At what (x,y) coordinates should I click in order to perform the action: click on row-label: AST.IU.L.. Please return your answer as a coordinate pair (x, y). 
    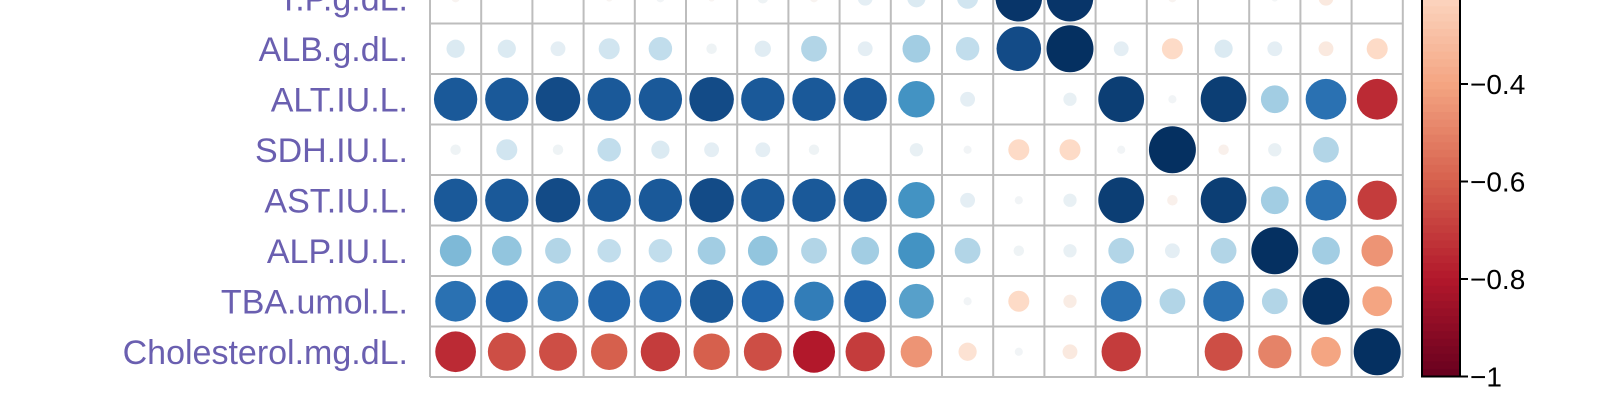
    Looking at the image, I should click on (336, 201).